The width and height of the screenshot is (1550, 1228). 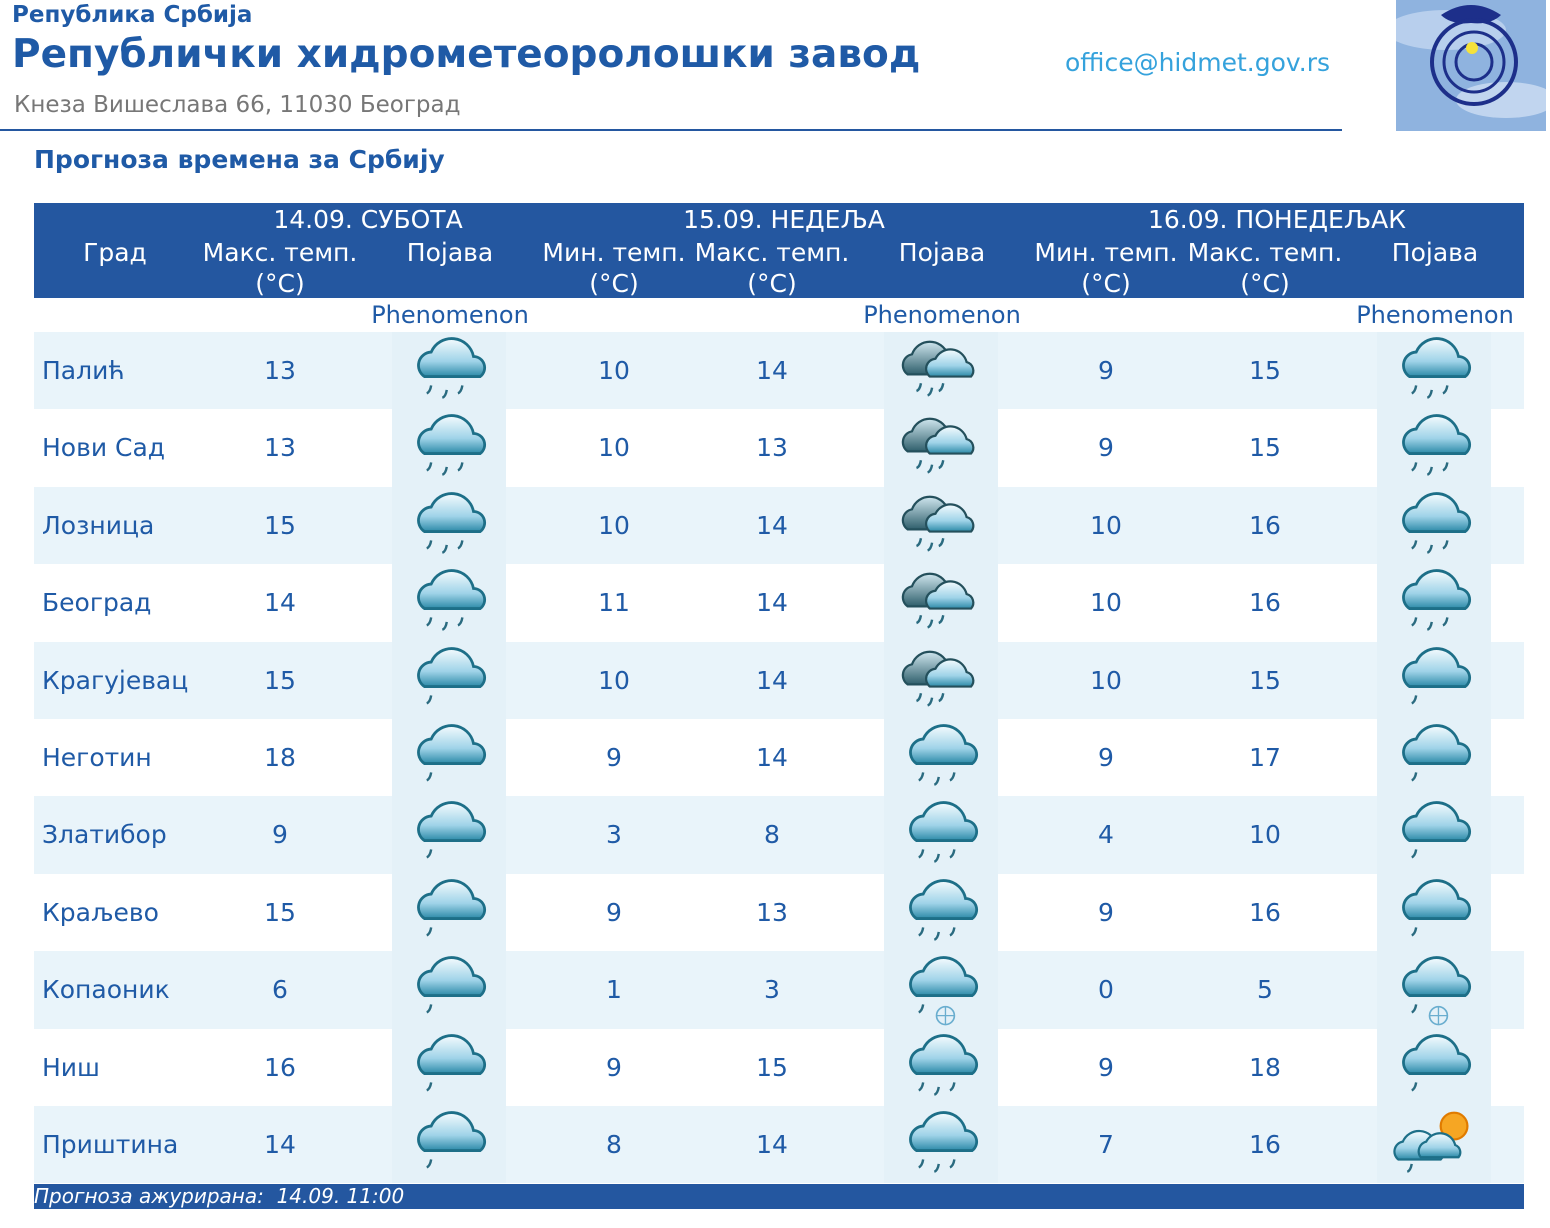 I want to click on city: Копаоник, so click(x=106, y=990).